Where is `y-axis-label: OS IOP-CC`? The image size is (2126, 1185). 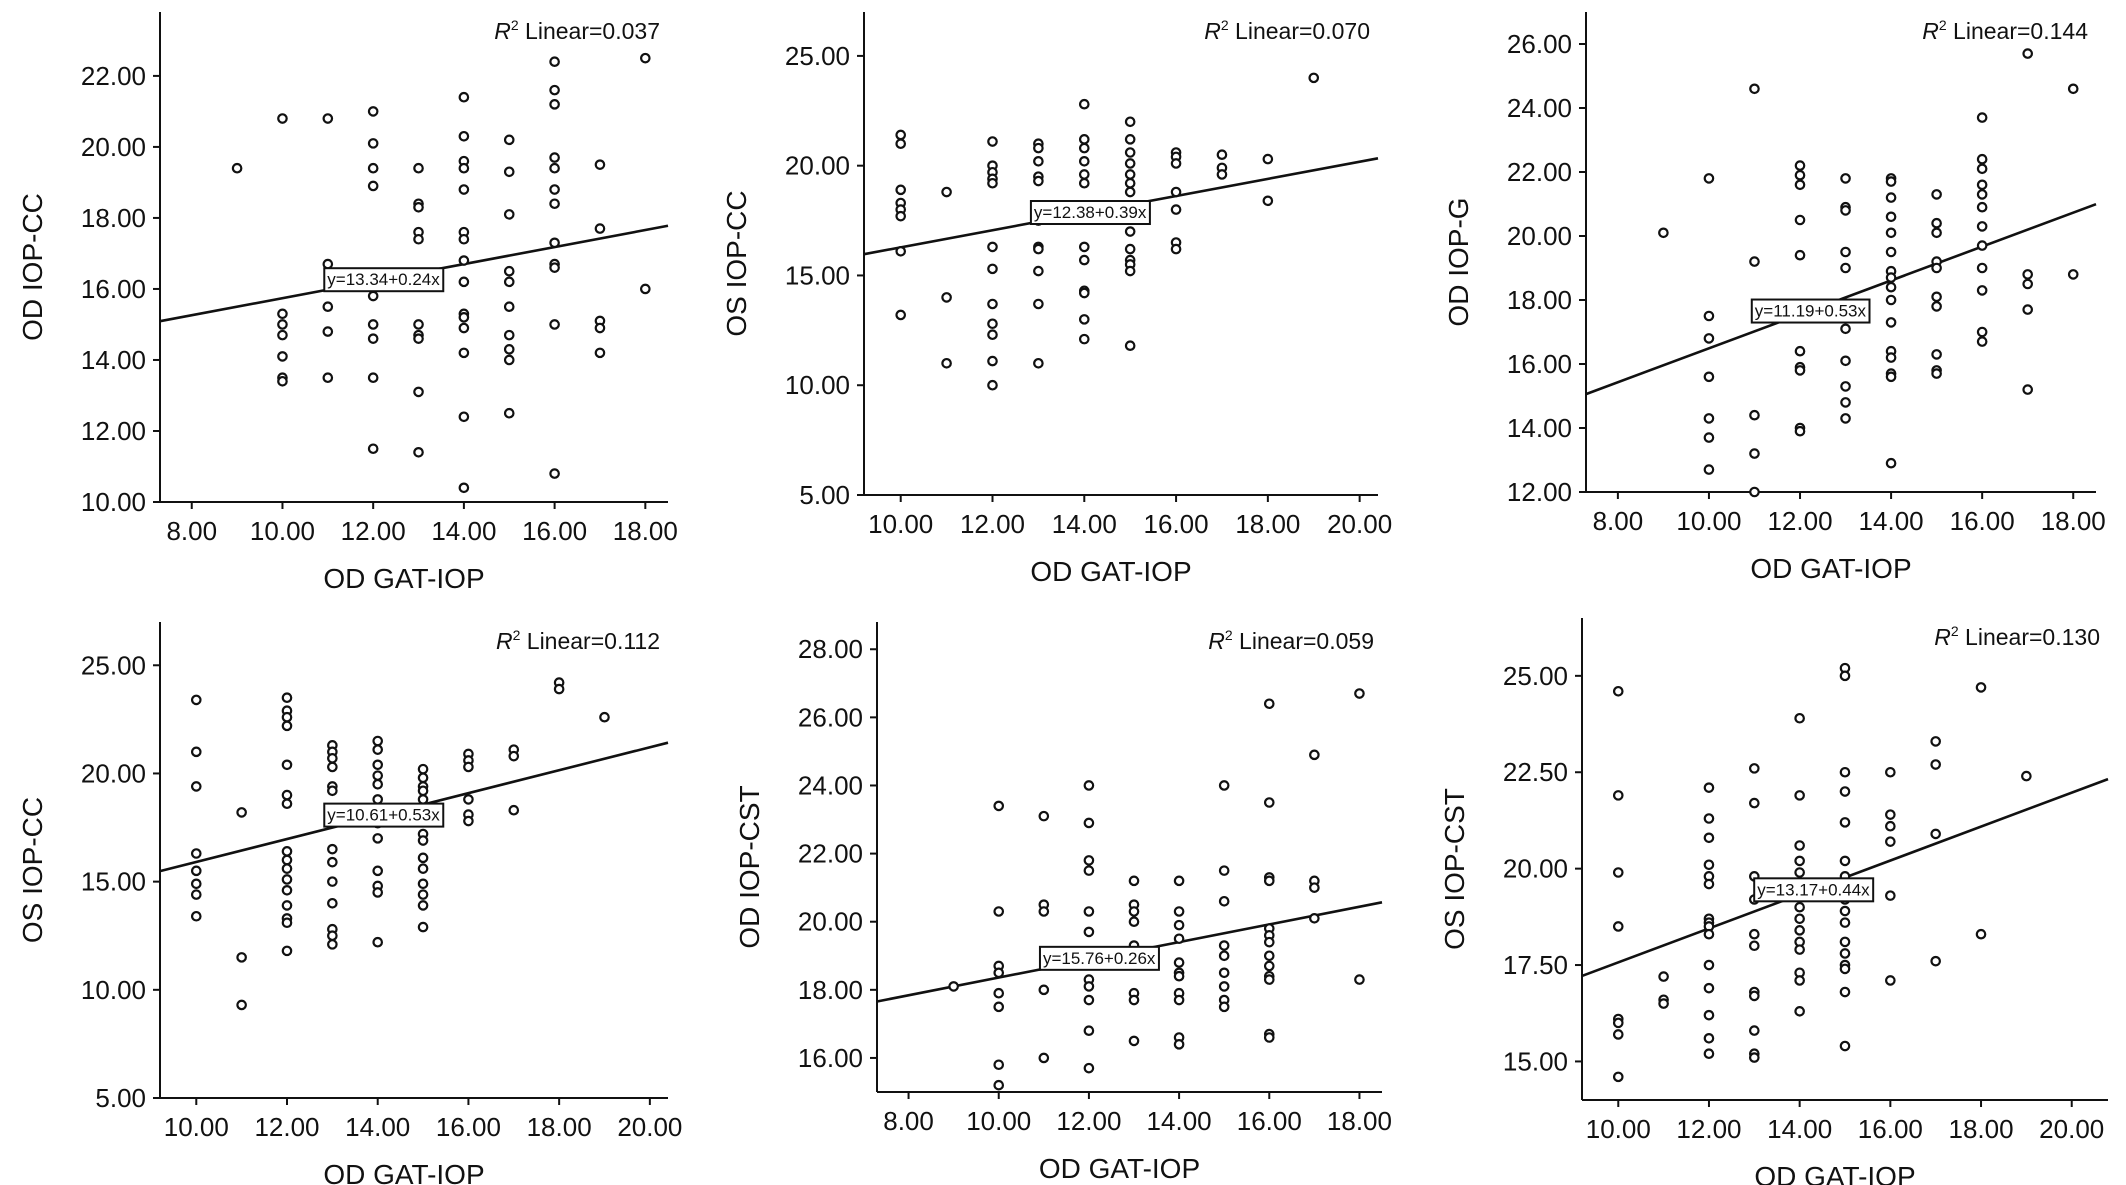
y-axis-label: OS IOP-CC is located at coordinates (32, 870).